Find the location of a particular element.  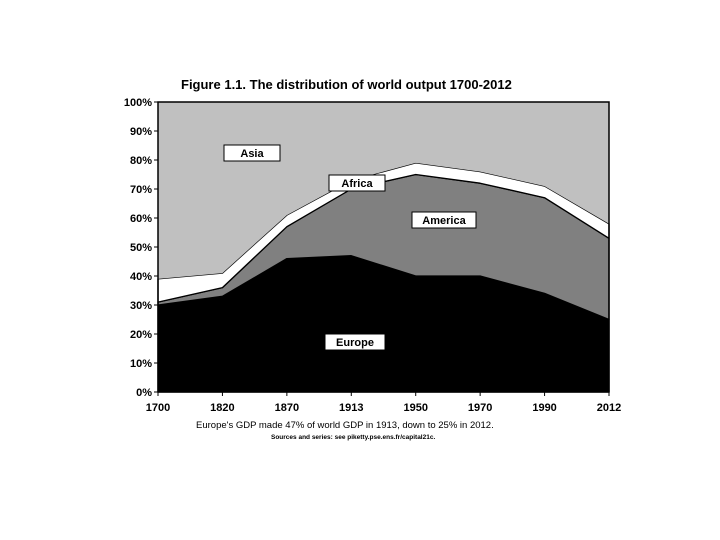

y-tick-label: 60% is located at coordinates (141, 219).